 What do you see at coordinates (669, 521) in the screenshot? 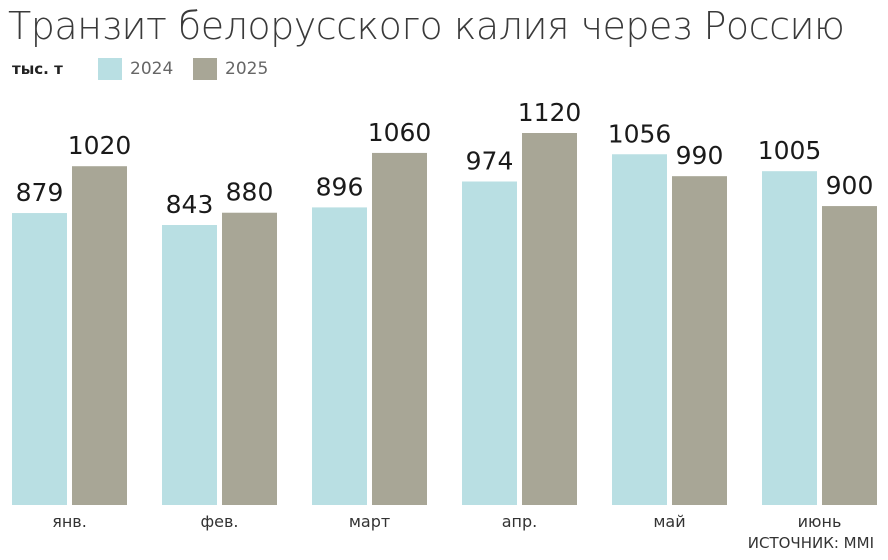
I see `category-label-4: май` at bounding box center [669, 521].